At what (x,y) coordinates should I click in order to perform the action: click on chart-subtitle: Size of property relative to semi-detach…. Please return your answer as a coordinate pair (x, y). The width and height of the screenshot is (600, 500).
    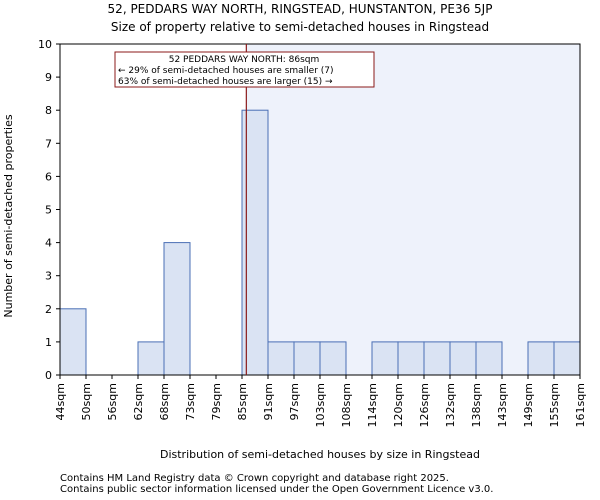
    Looking at the image, I should click on (300, 27).